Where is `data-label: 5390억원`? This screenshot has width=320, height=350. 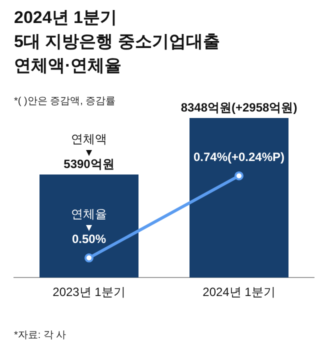
data-label: 5390억원 is located at coordinates (89, 163).